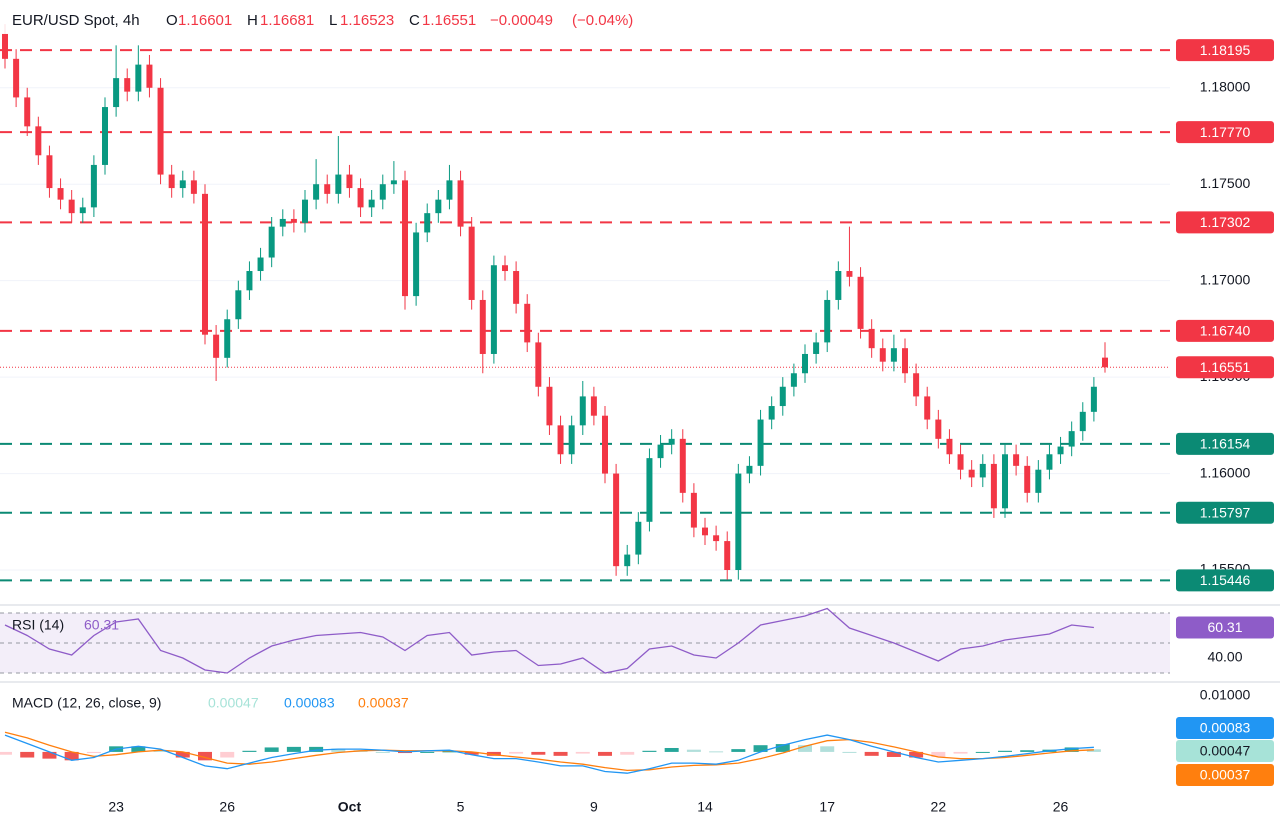 The width and height of the screenshot is (1280, 827). I want to click on rsi-header: RSI (14) 60.31, so click(65, 625).